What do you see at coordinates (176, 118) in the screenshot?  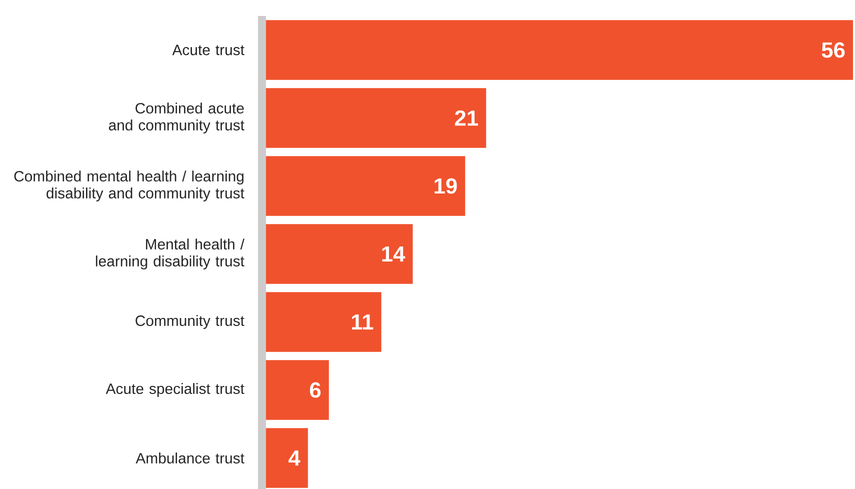 I see `y-tick-label: Combined acute and community trust` at bounding box center [176, 118].